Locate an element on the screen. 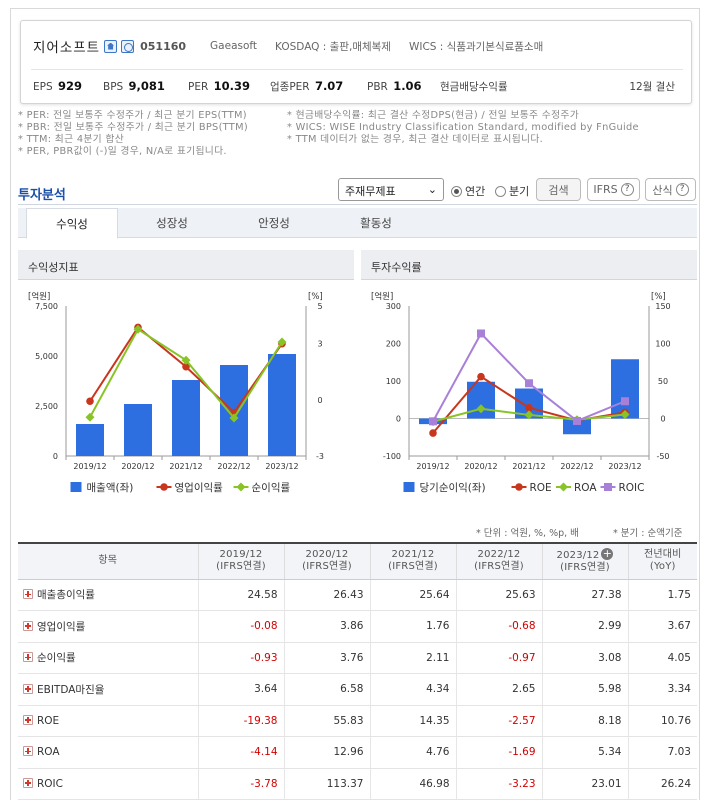 The image size is (712, 800). value-cell: 3.08 is located at coordinates (584, 658).